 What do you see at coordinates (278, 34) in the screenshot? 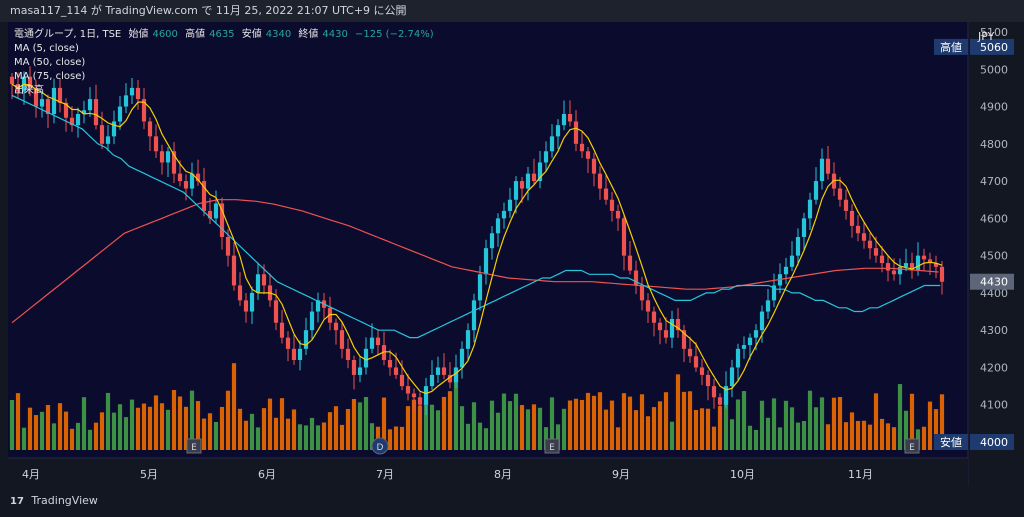
I see `legend-low-value: 4340` at bounding box center [278, 34].